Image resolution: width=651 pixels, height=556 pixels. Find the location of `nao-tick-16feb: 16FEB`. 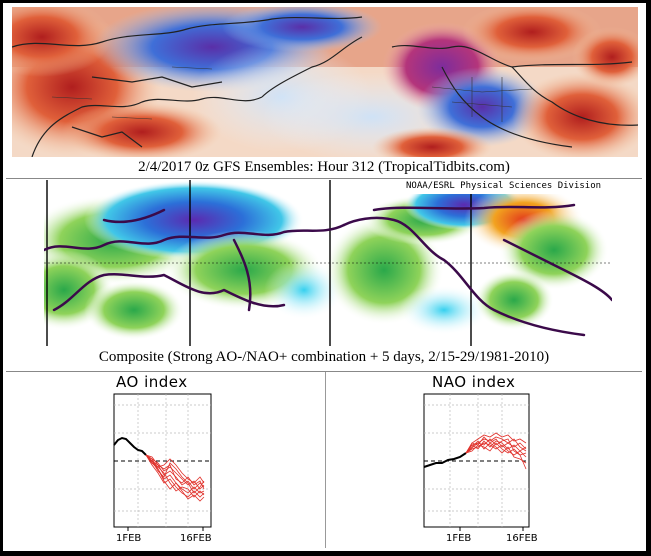

nao-tick-16feb: 16FEB is located at coordinates (522, 538).